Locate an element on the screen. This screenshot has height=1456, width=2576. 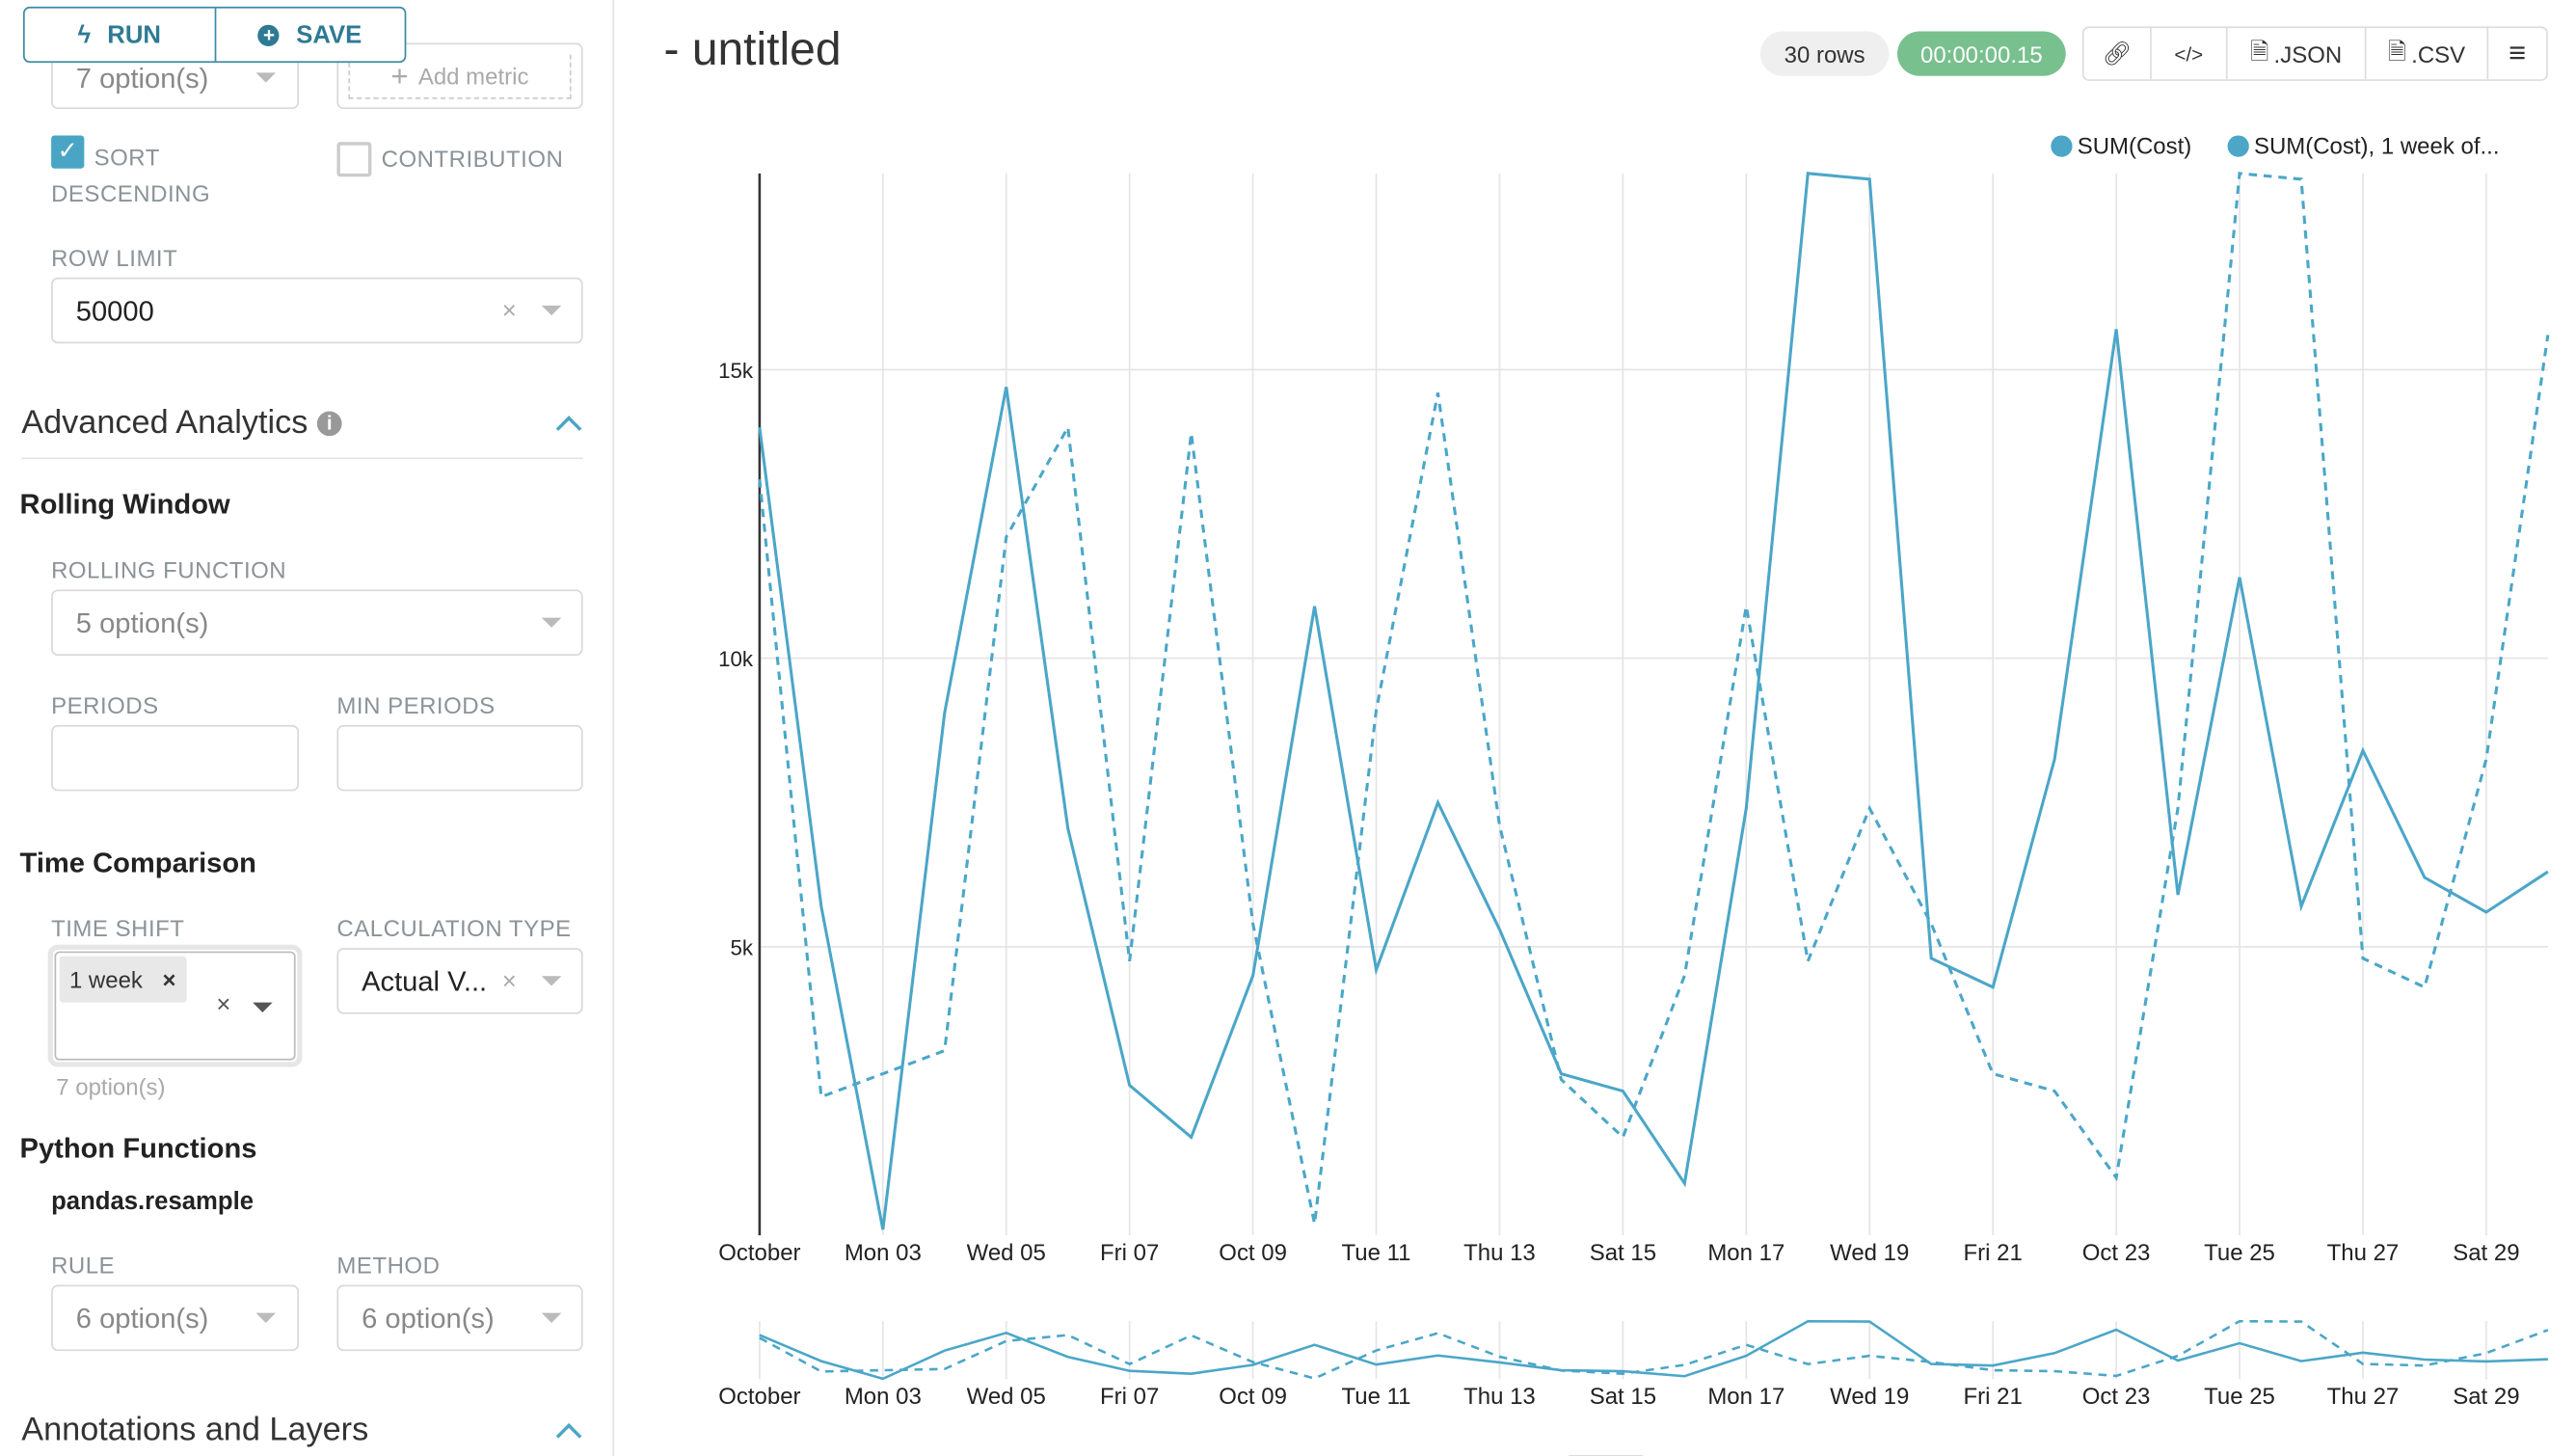
embed-code-button: </> is located at coordinates (2188, 54).